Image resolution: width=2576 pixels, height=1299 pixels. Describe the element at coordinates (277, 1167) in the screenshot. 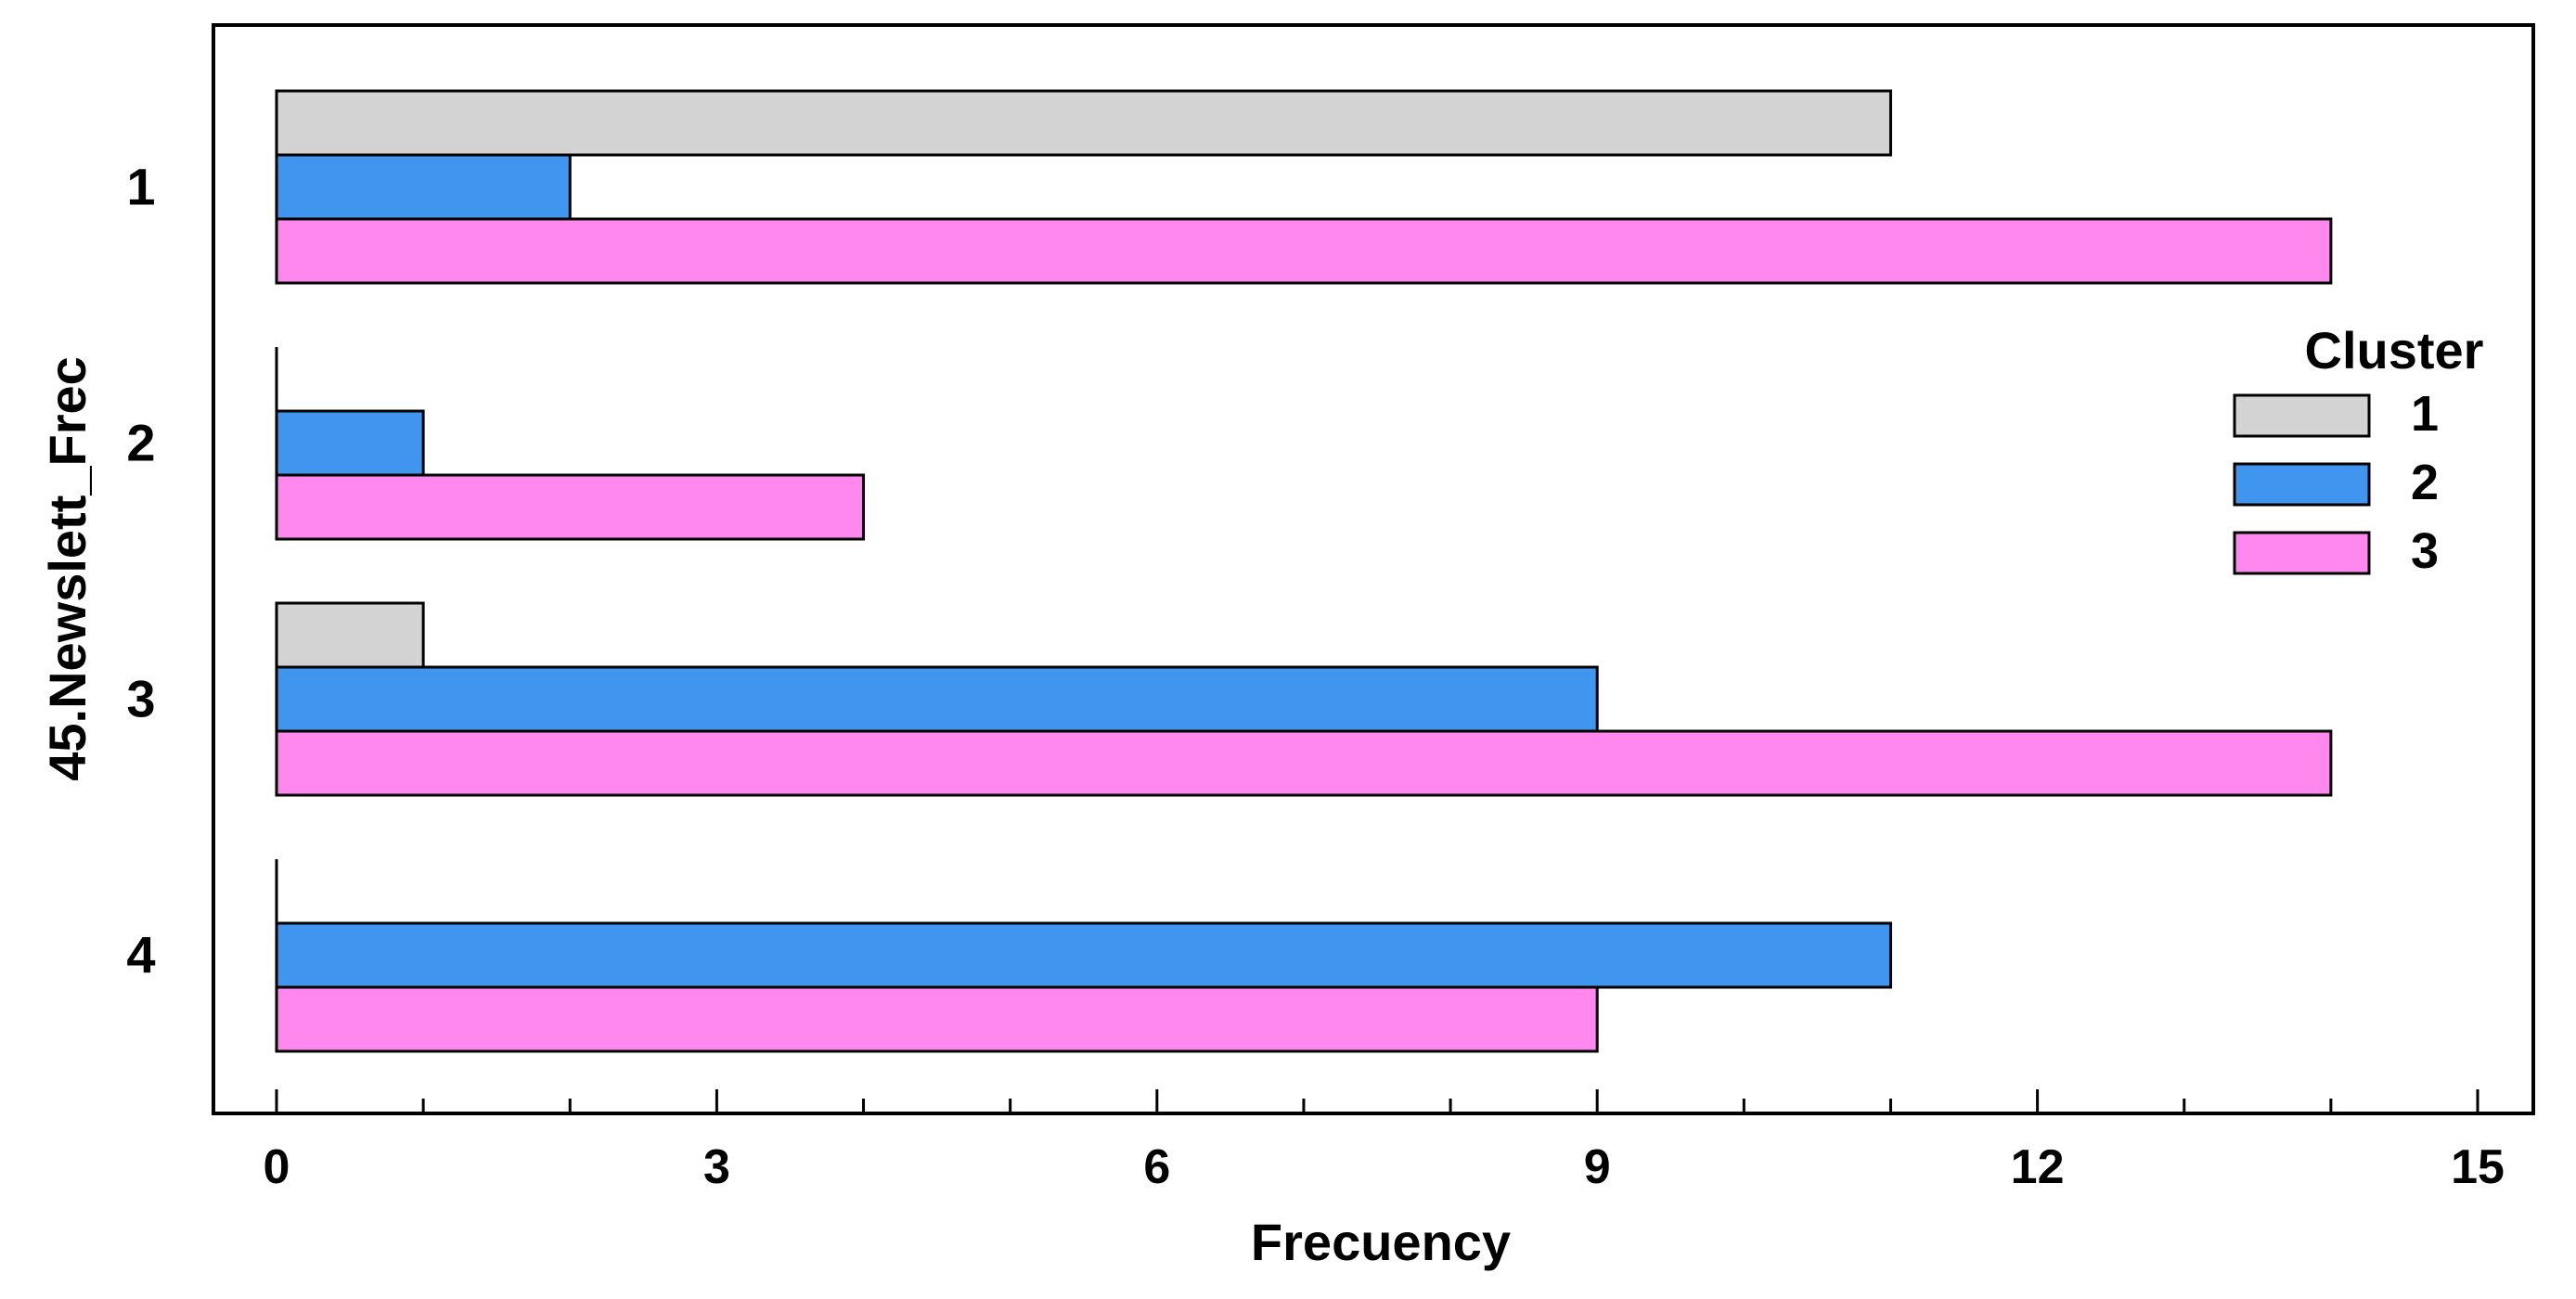

I see `x-tick-label: 0` at that location.